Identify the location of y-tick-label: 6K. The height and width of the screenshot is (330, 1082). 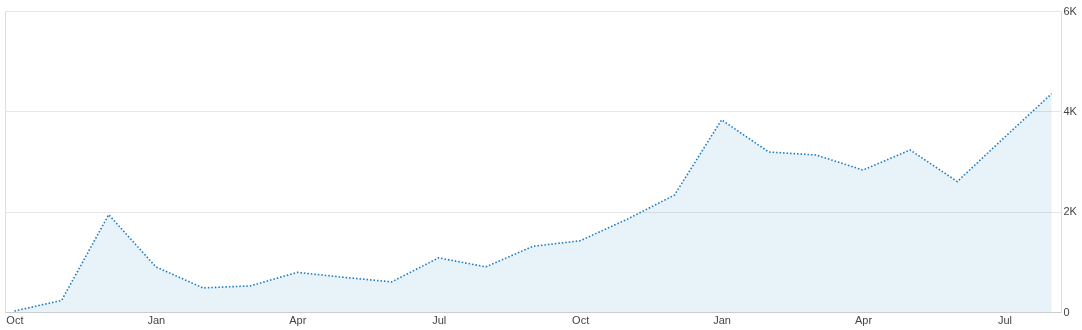
(1070, 10).